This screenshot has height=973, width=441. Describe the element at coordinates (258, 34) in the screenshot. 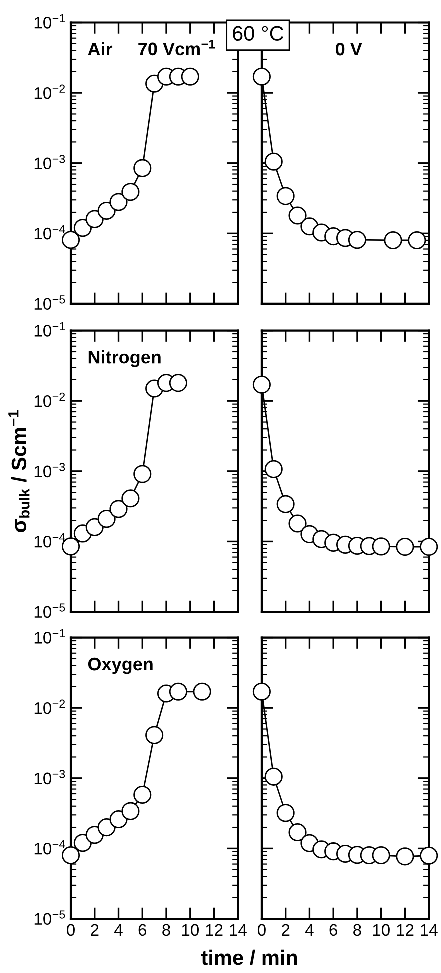

I see `annotation: 60 °C` at that location.